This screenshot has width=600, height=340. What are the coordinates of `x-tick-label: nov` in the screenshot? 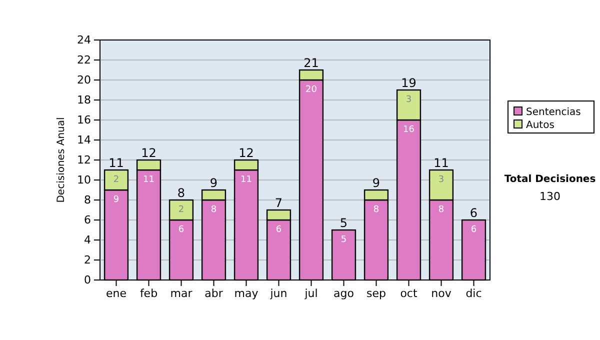 It's located at (441, 293).